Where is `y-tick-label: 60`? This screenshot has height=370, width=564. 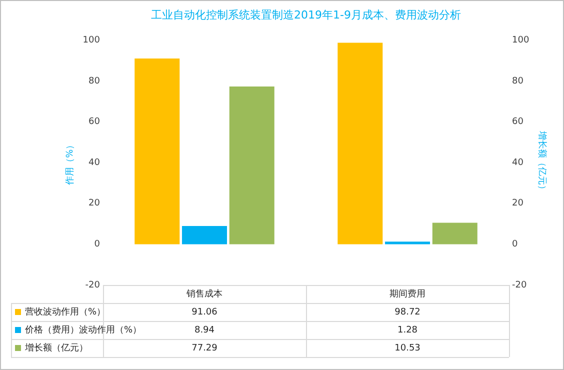
y-tick-label: 60 is located at coordinates (94, 122).